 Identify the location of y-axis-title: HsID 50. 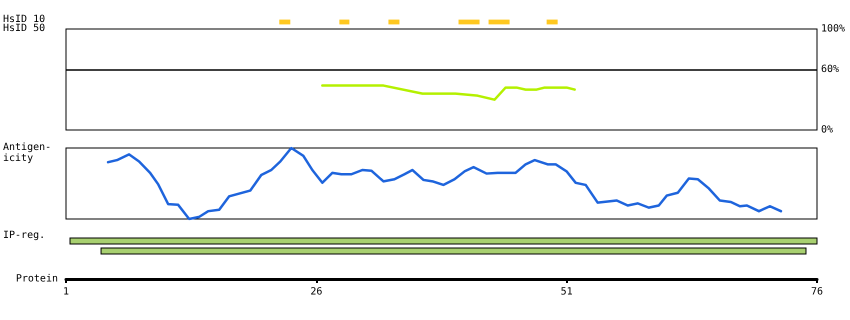
(24, 28).